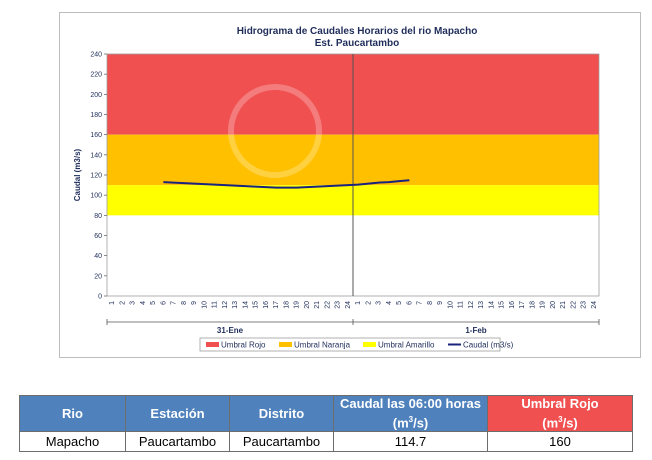 The image size is (652, 460). What do you see at coordinates (98, 276) in the screenshot?
I see `y-tick-label: 20` at bounding box center [98, 276].